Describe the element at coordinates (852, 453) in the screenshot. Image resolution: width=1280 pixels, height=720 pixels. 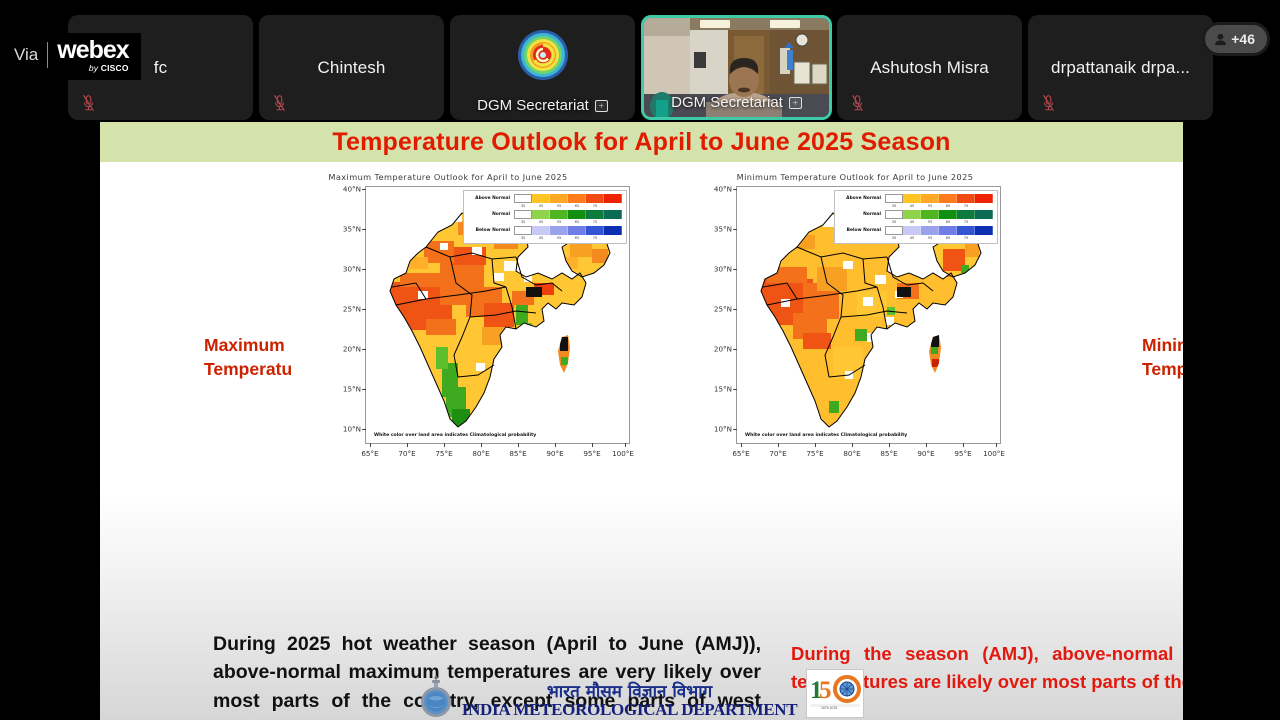
I see `x-tick-label: 80°E` at that location.